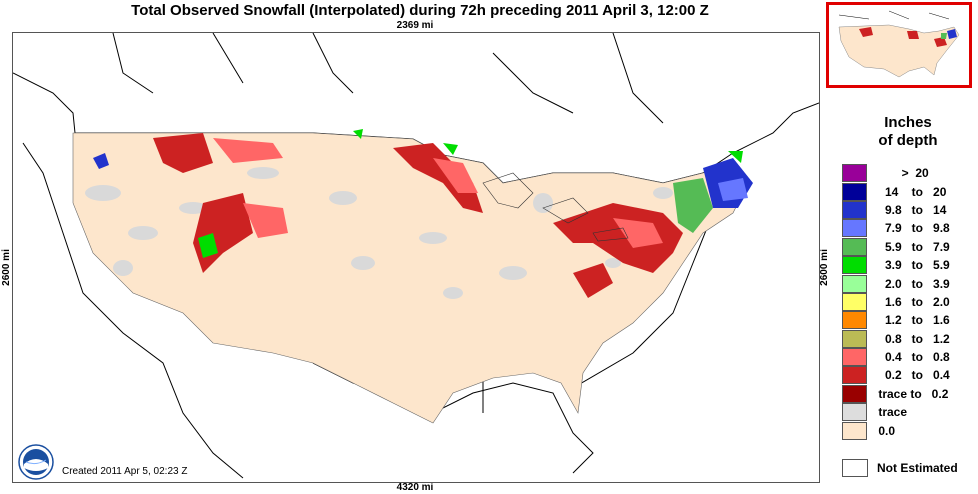  What do you see at coordinates (415, 25) in the screenshot?
I see `scale-top-label: 2369 mi` at bounding box center [415, 25].